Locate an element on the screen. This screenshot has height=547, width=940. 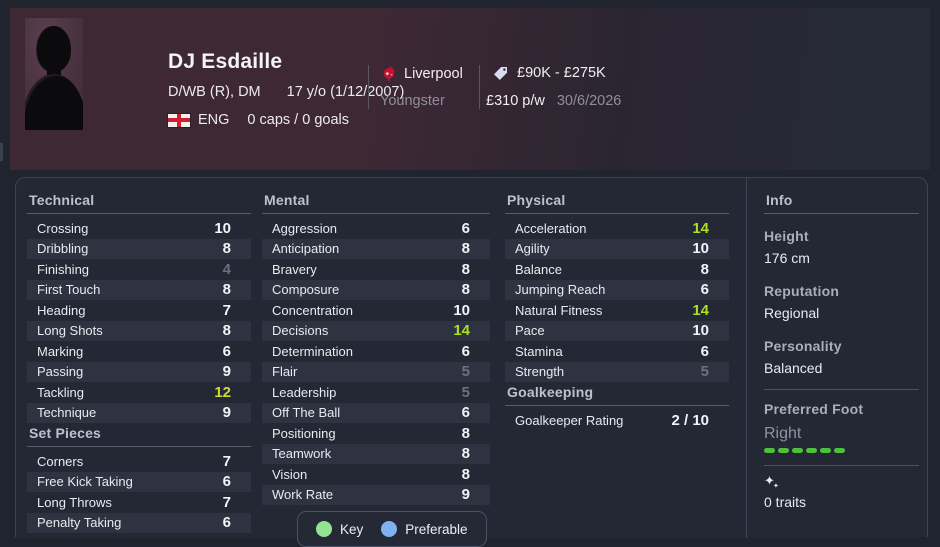
attribute-label: Stamina is located at coordinates (539, 351).